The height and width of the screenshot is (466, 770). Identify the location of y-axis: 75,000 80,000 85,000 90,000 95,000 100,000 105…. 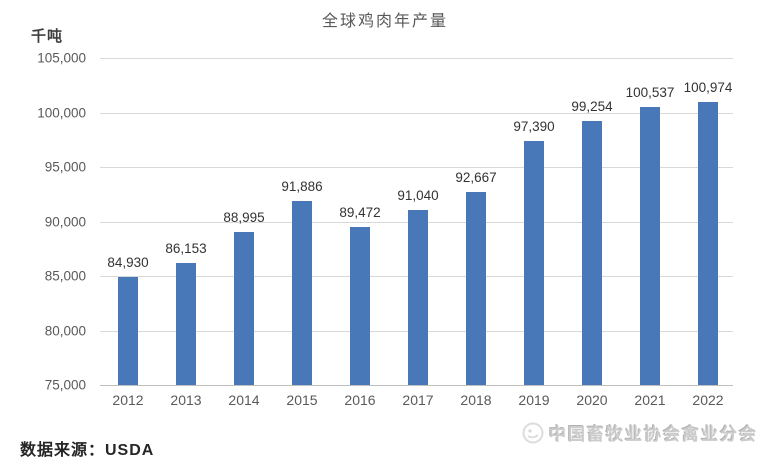
(43, 222).